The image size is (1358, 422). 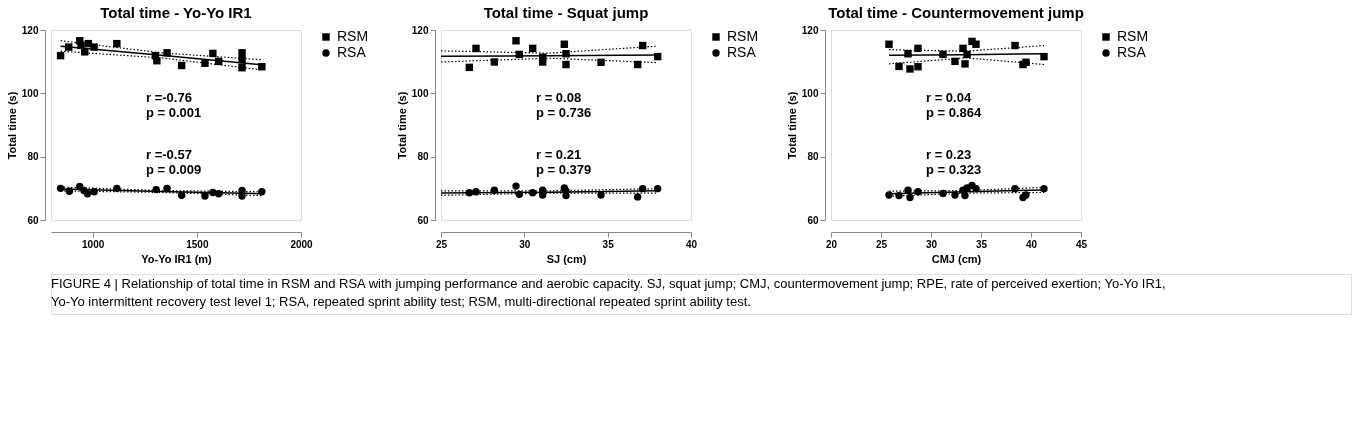 I want to click on x-axis-title: Yo-Yo IR1 (m), so click(x=177, y=258).